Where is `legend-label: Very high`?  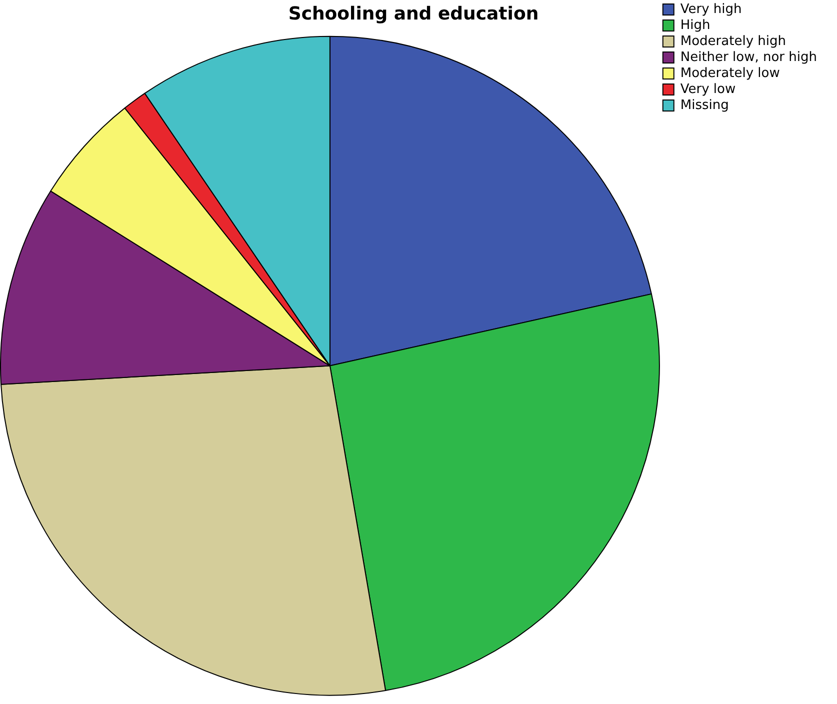
legend-label: Very high is located at coordinates (711, 9).